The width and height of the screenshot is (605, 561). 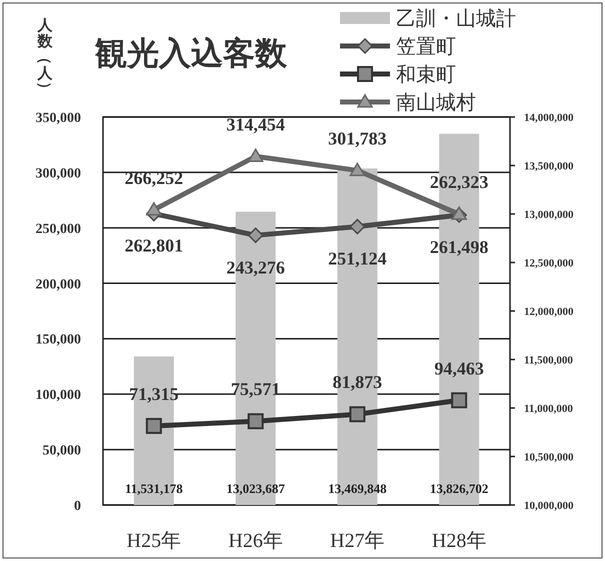 What do you see at coordinates (358, 488) in the screenshot?
I see `data-label: 13,469,848` at bounding box center [358, 488].